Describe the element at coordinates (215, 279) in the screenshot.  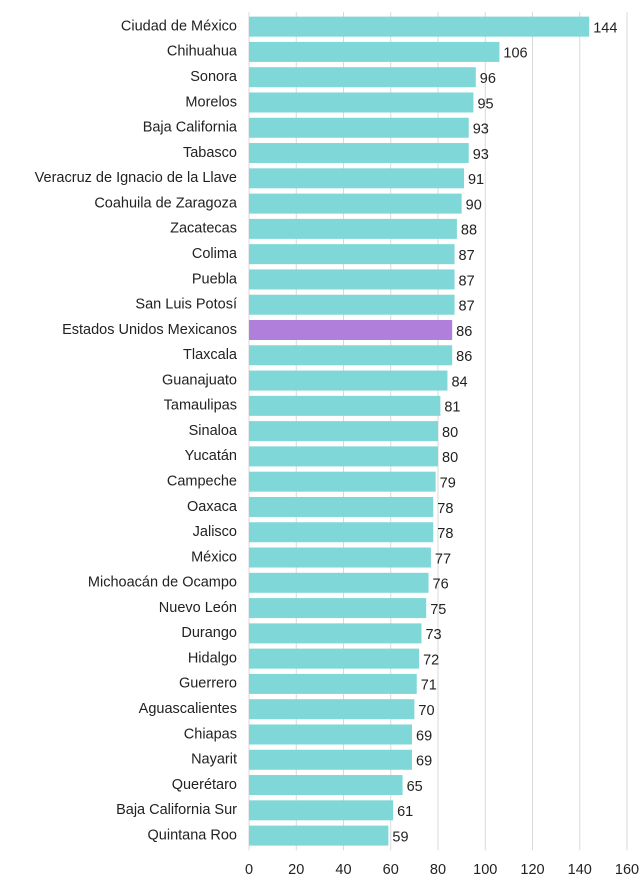
I see `y-tick-label: Puebla` at that location.